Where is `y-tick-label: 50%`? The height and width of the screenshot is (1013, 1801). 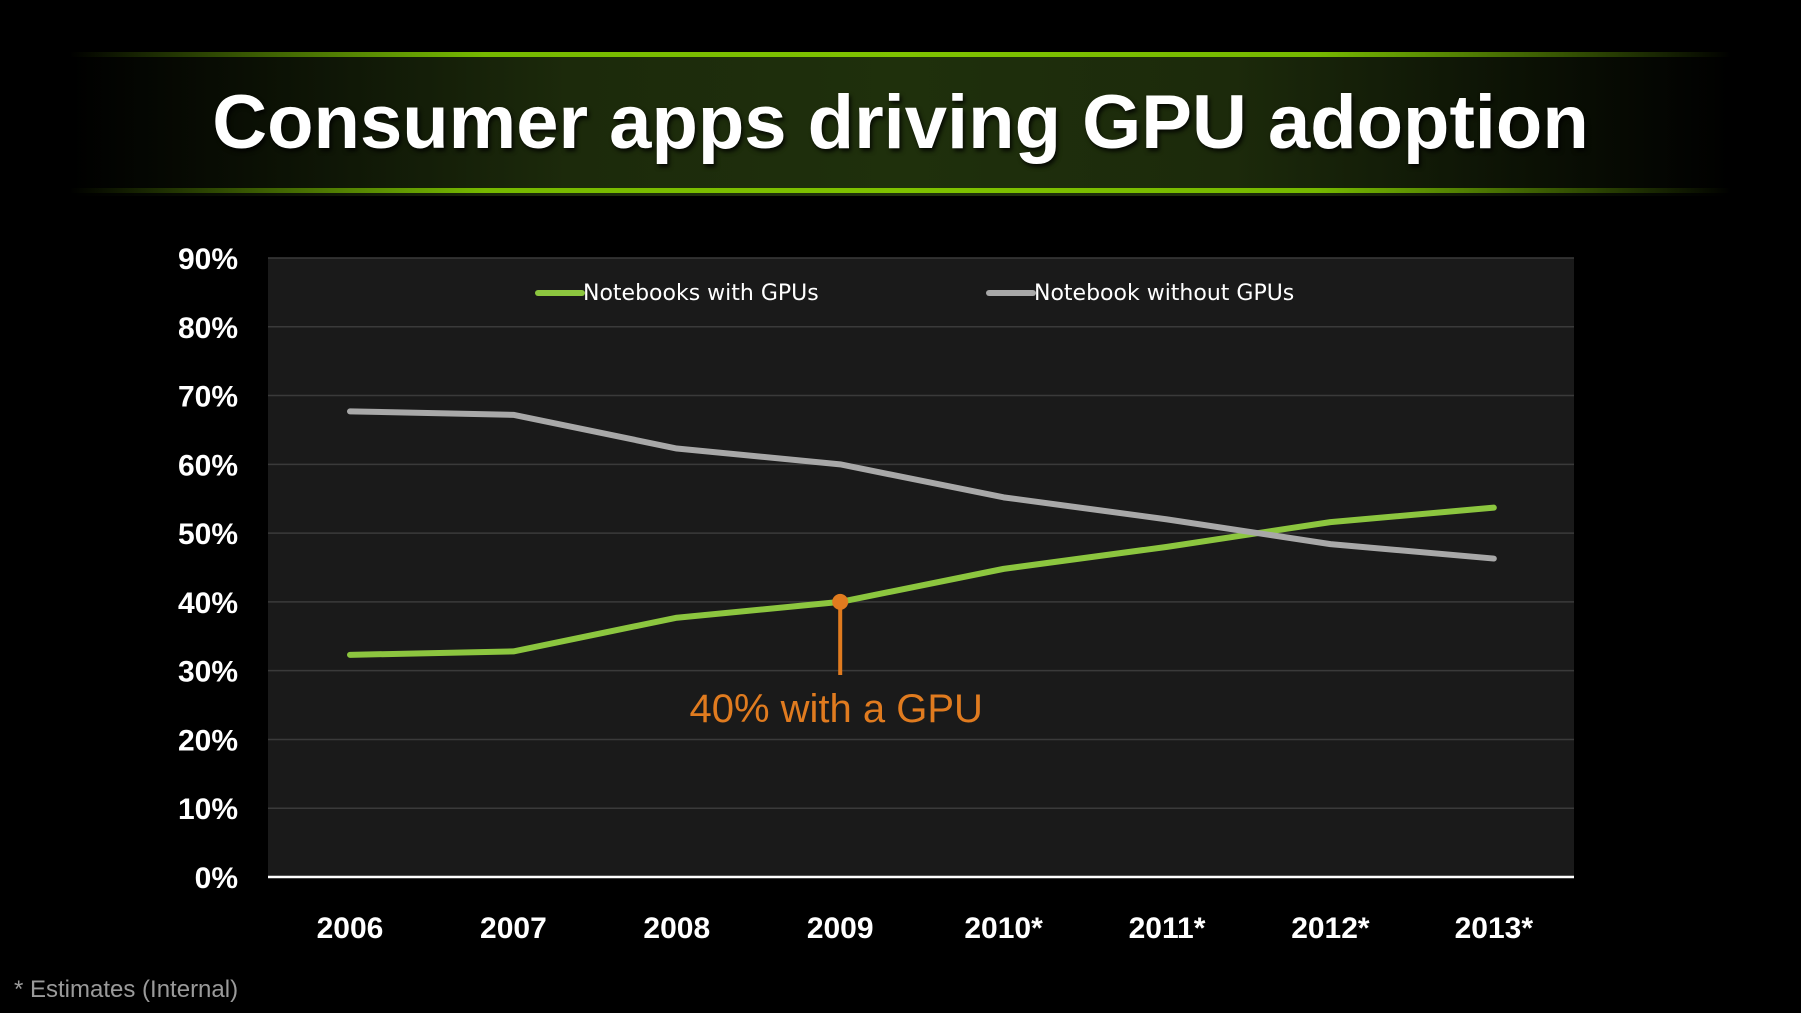
y-tick-label: 50% is located at coordinates (208, 534).